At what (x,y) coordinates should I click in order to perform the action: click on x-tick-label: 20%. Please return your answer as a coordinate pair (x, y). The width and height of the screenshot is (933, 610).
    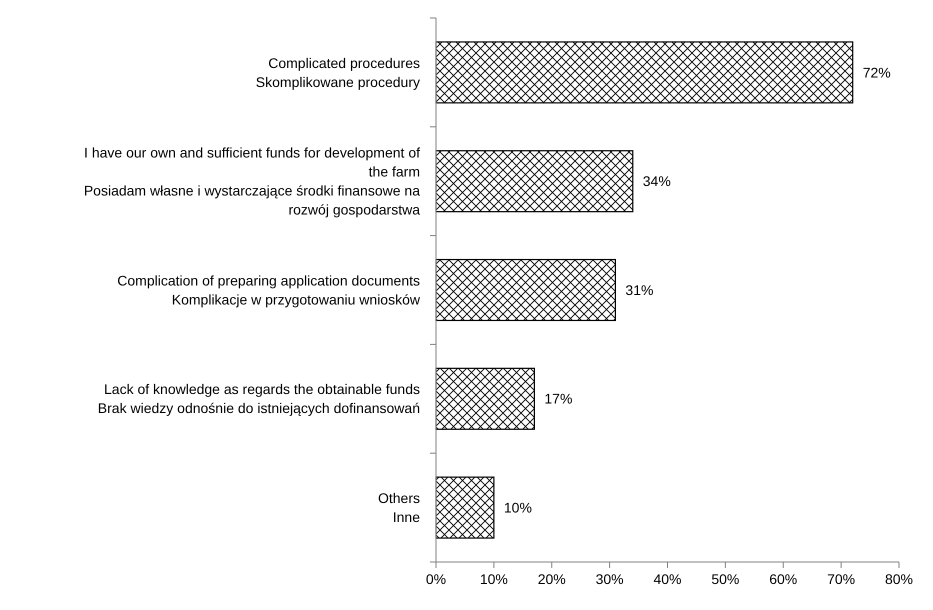
    Looking at the image, I should click on (552, 579).